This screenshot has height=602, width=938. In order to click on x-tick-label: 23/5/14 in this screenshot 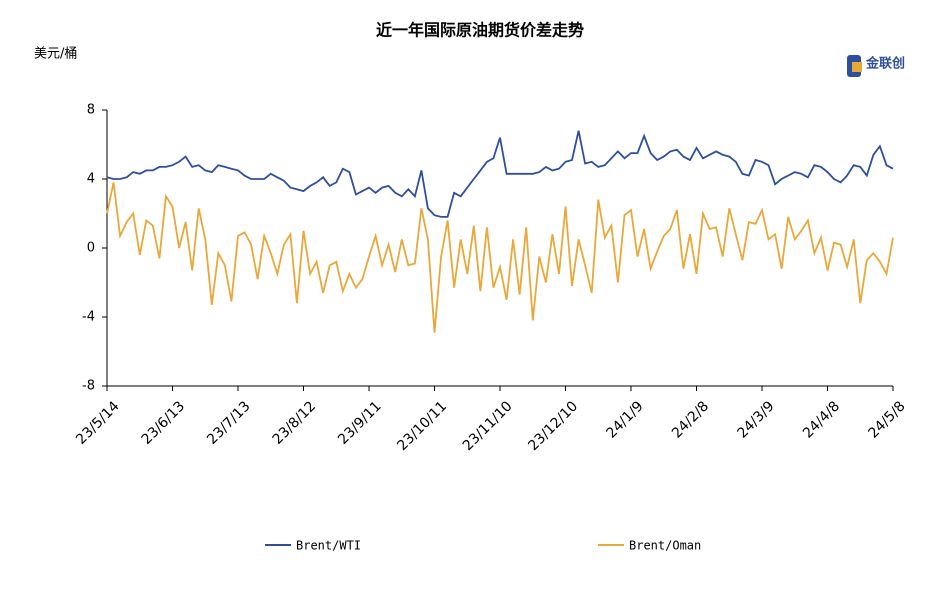, I will do `click(98, 423)`.